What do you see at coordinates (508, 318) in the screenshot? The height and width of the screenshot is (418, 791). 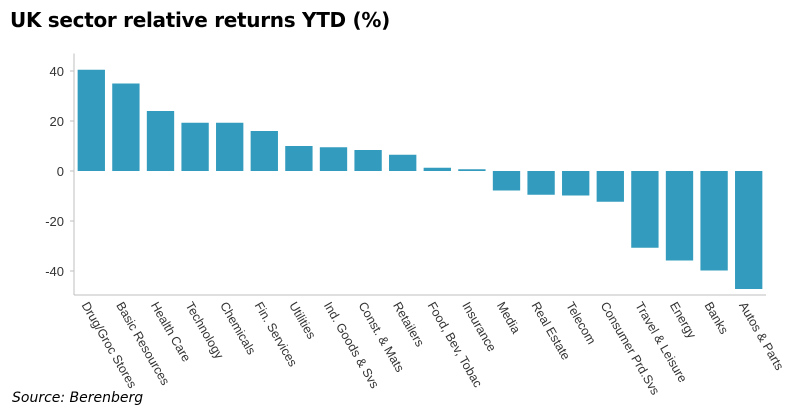 I see `x-tick-label: Media` at bounding box center [508, 318].